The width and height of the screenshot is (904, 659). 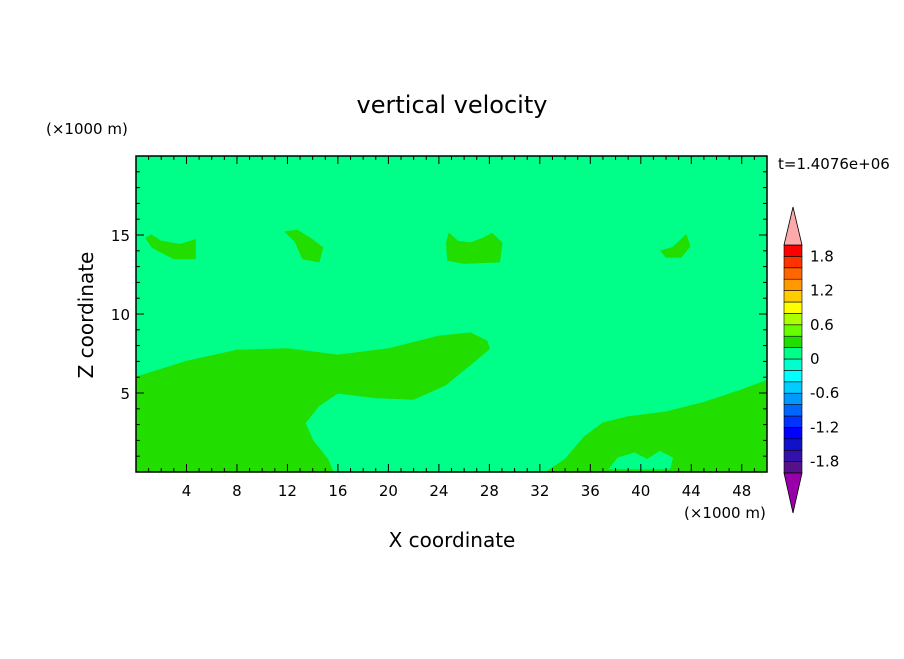 I want to click on x-tick-label: 36, so click(x=590, y=491).